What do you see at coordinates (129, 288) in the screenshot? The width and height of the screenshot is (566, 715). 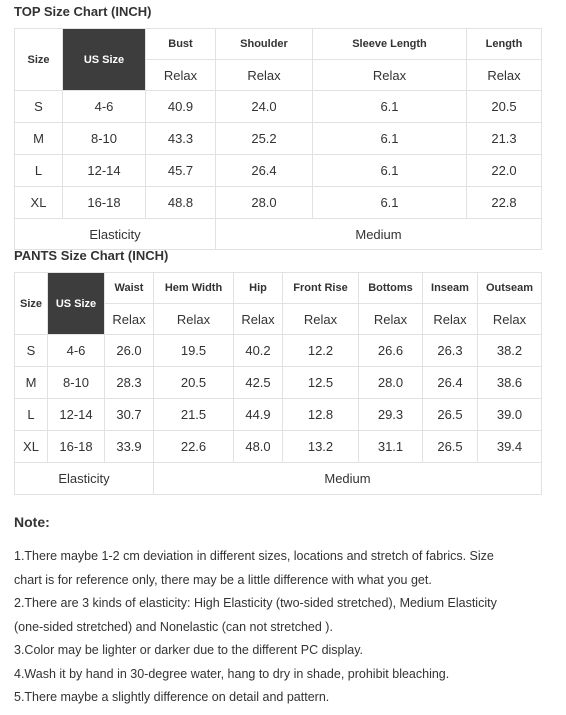 I see `column-header: Waist` at bounding box center [129, 288].